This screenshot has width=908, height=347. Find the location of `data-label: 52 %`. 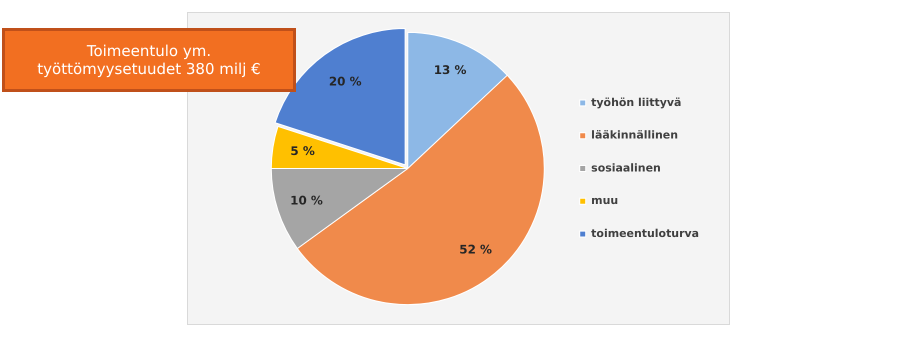

data-label: 52 % is located at coordinates (475, 249).